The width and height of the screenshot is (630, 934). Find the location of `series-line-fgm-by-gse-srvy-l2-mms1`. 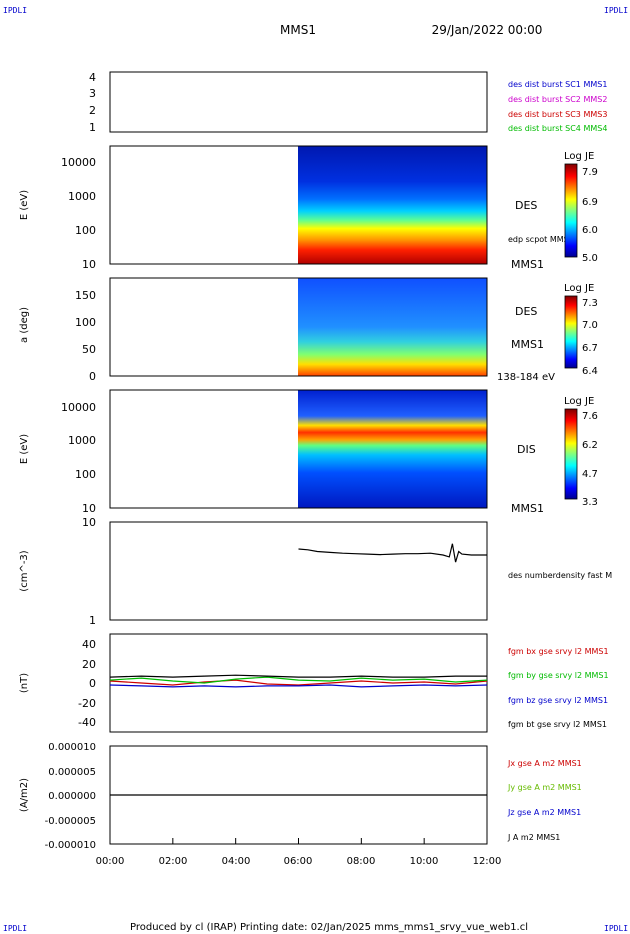

series-line-fgm-by-gse-srvy-l2-mms1 is located at coordinates (298, 680).